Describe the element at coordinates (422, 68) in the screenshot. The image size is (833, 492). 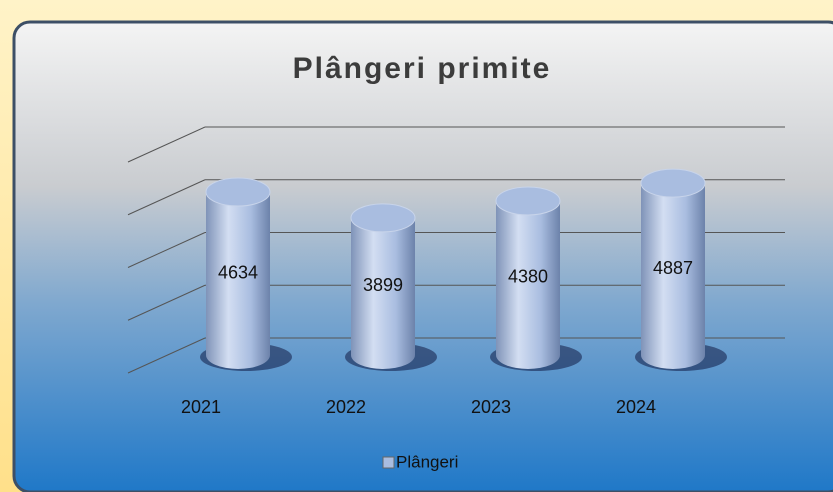
I see `chart-title: Plângeri primite` at that location.